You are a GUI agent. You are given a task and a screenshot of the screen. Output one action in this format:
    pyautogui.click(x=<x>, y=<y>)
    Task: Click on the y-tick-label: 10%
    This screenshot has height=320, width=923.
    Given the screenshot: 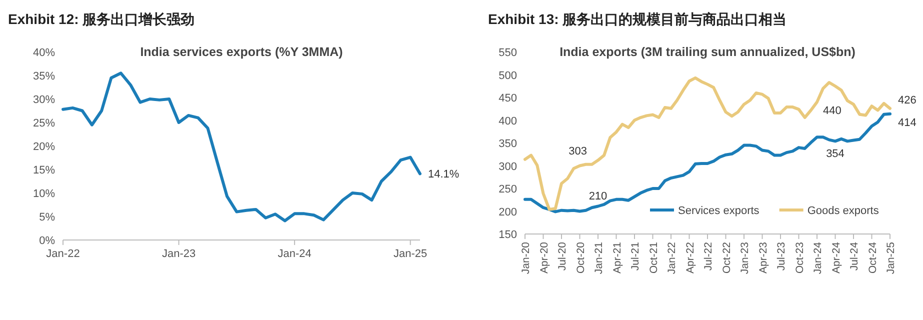 What is the action you would take?
    pyautogui.click(x=44, y=194)
    